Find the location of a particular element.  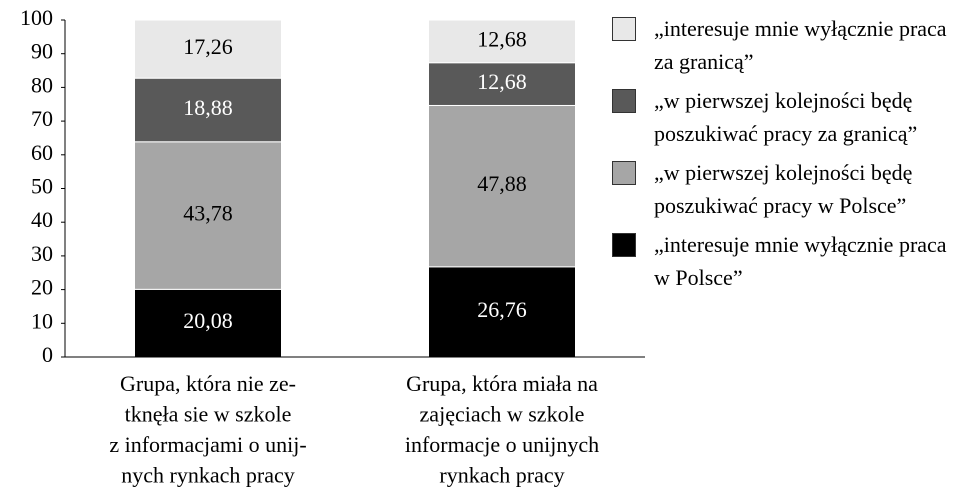

y-tick-label: 30 is located at coordinates (42, 253).